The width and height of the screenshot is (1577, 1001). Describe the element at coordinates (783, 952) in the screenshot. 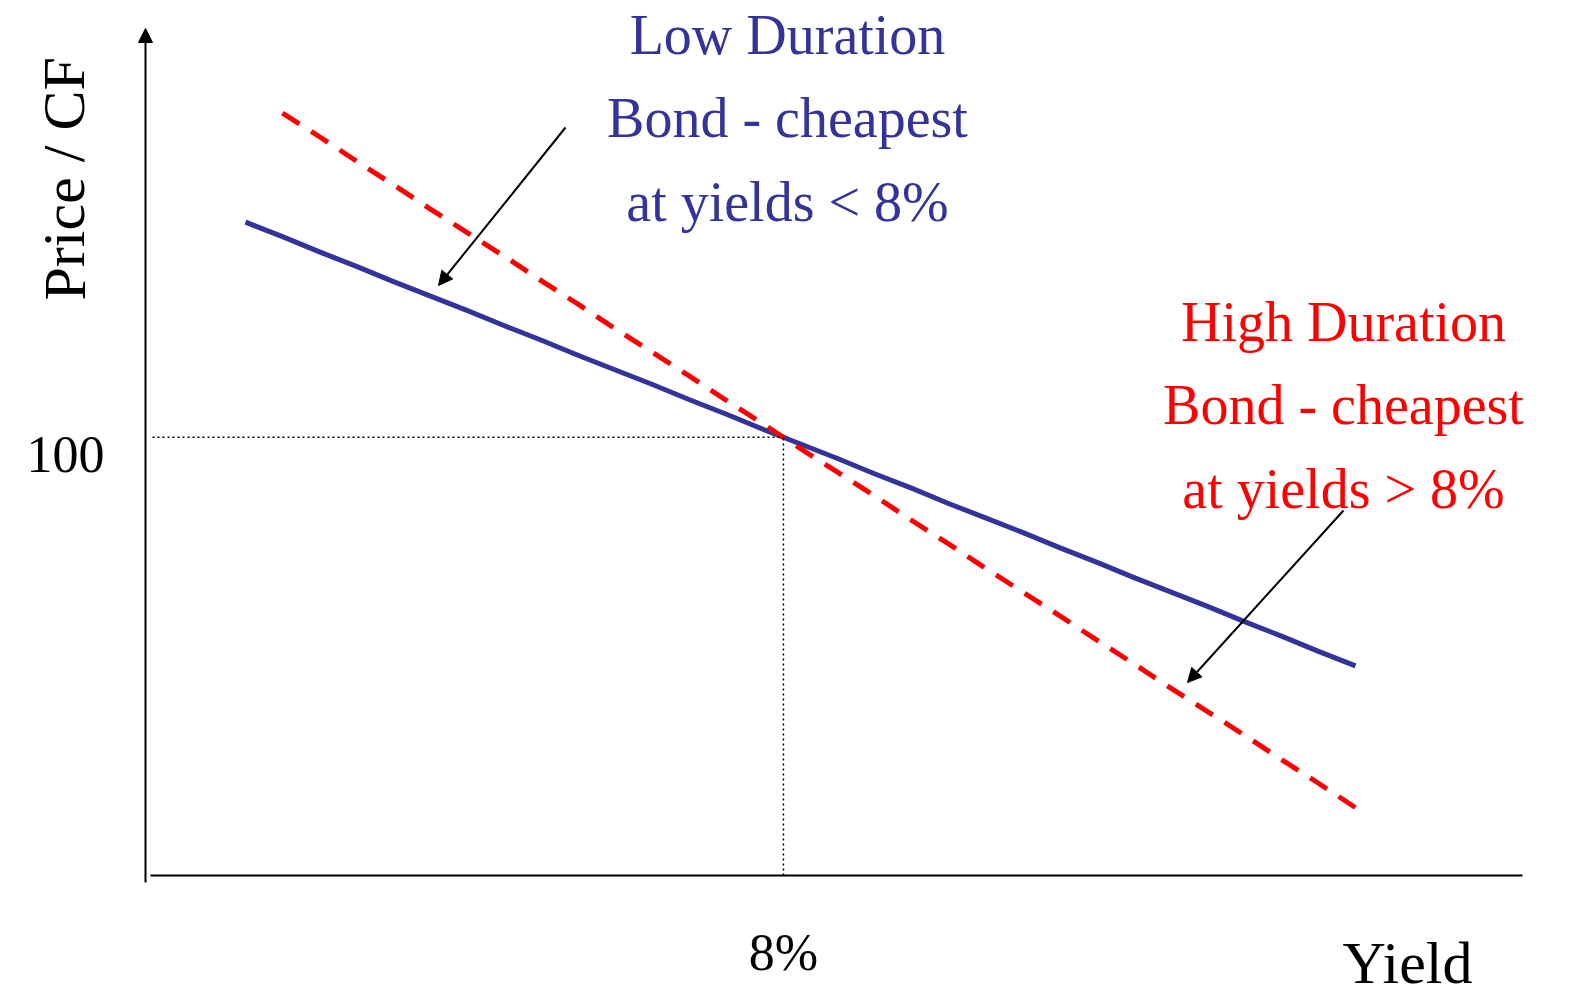

I see `text: 8%` at that location.